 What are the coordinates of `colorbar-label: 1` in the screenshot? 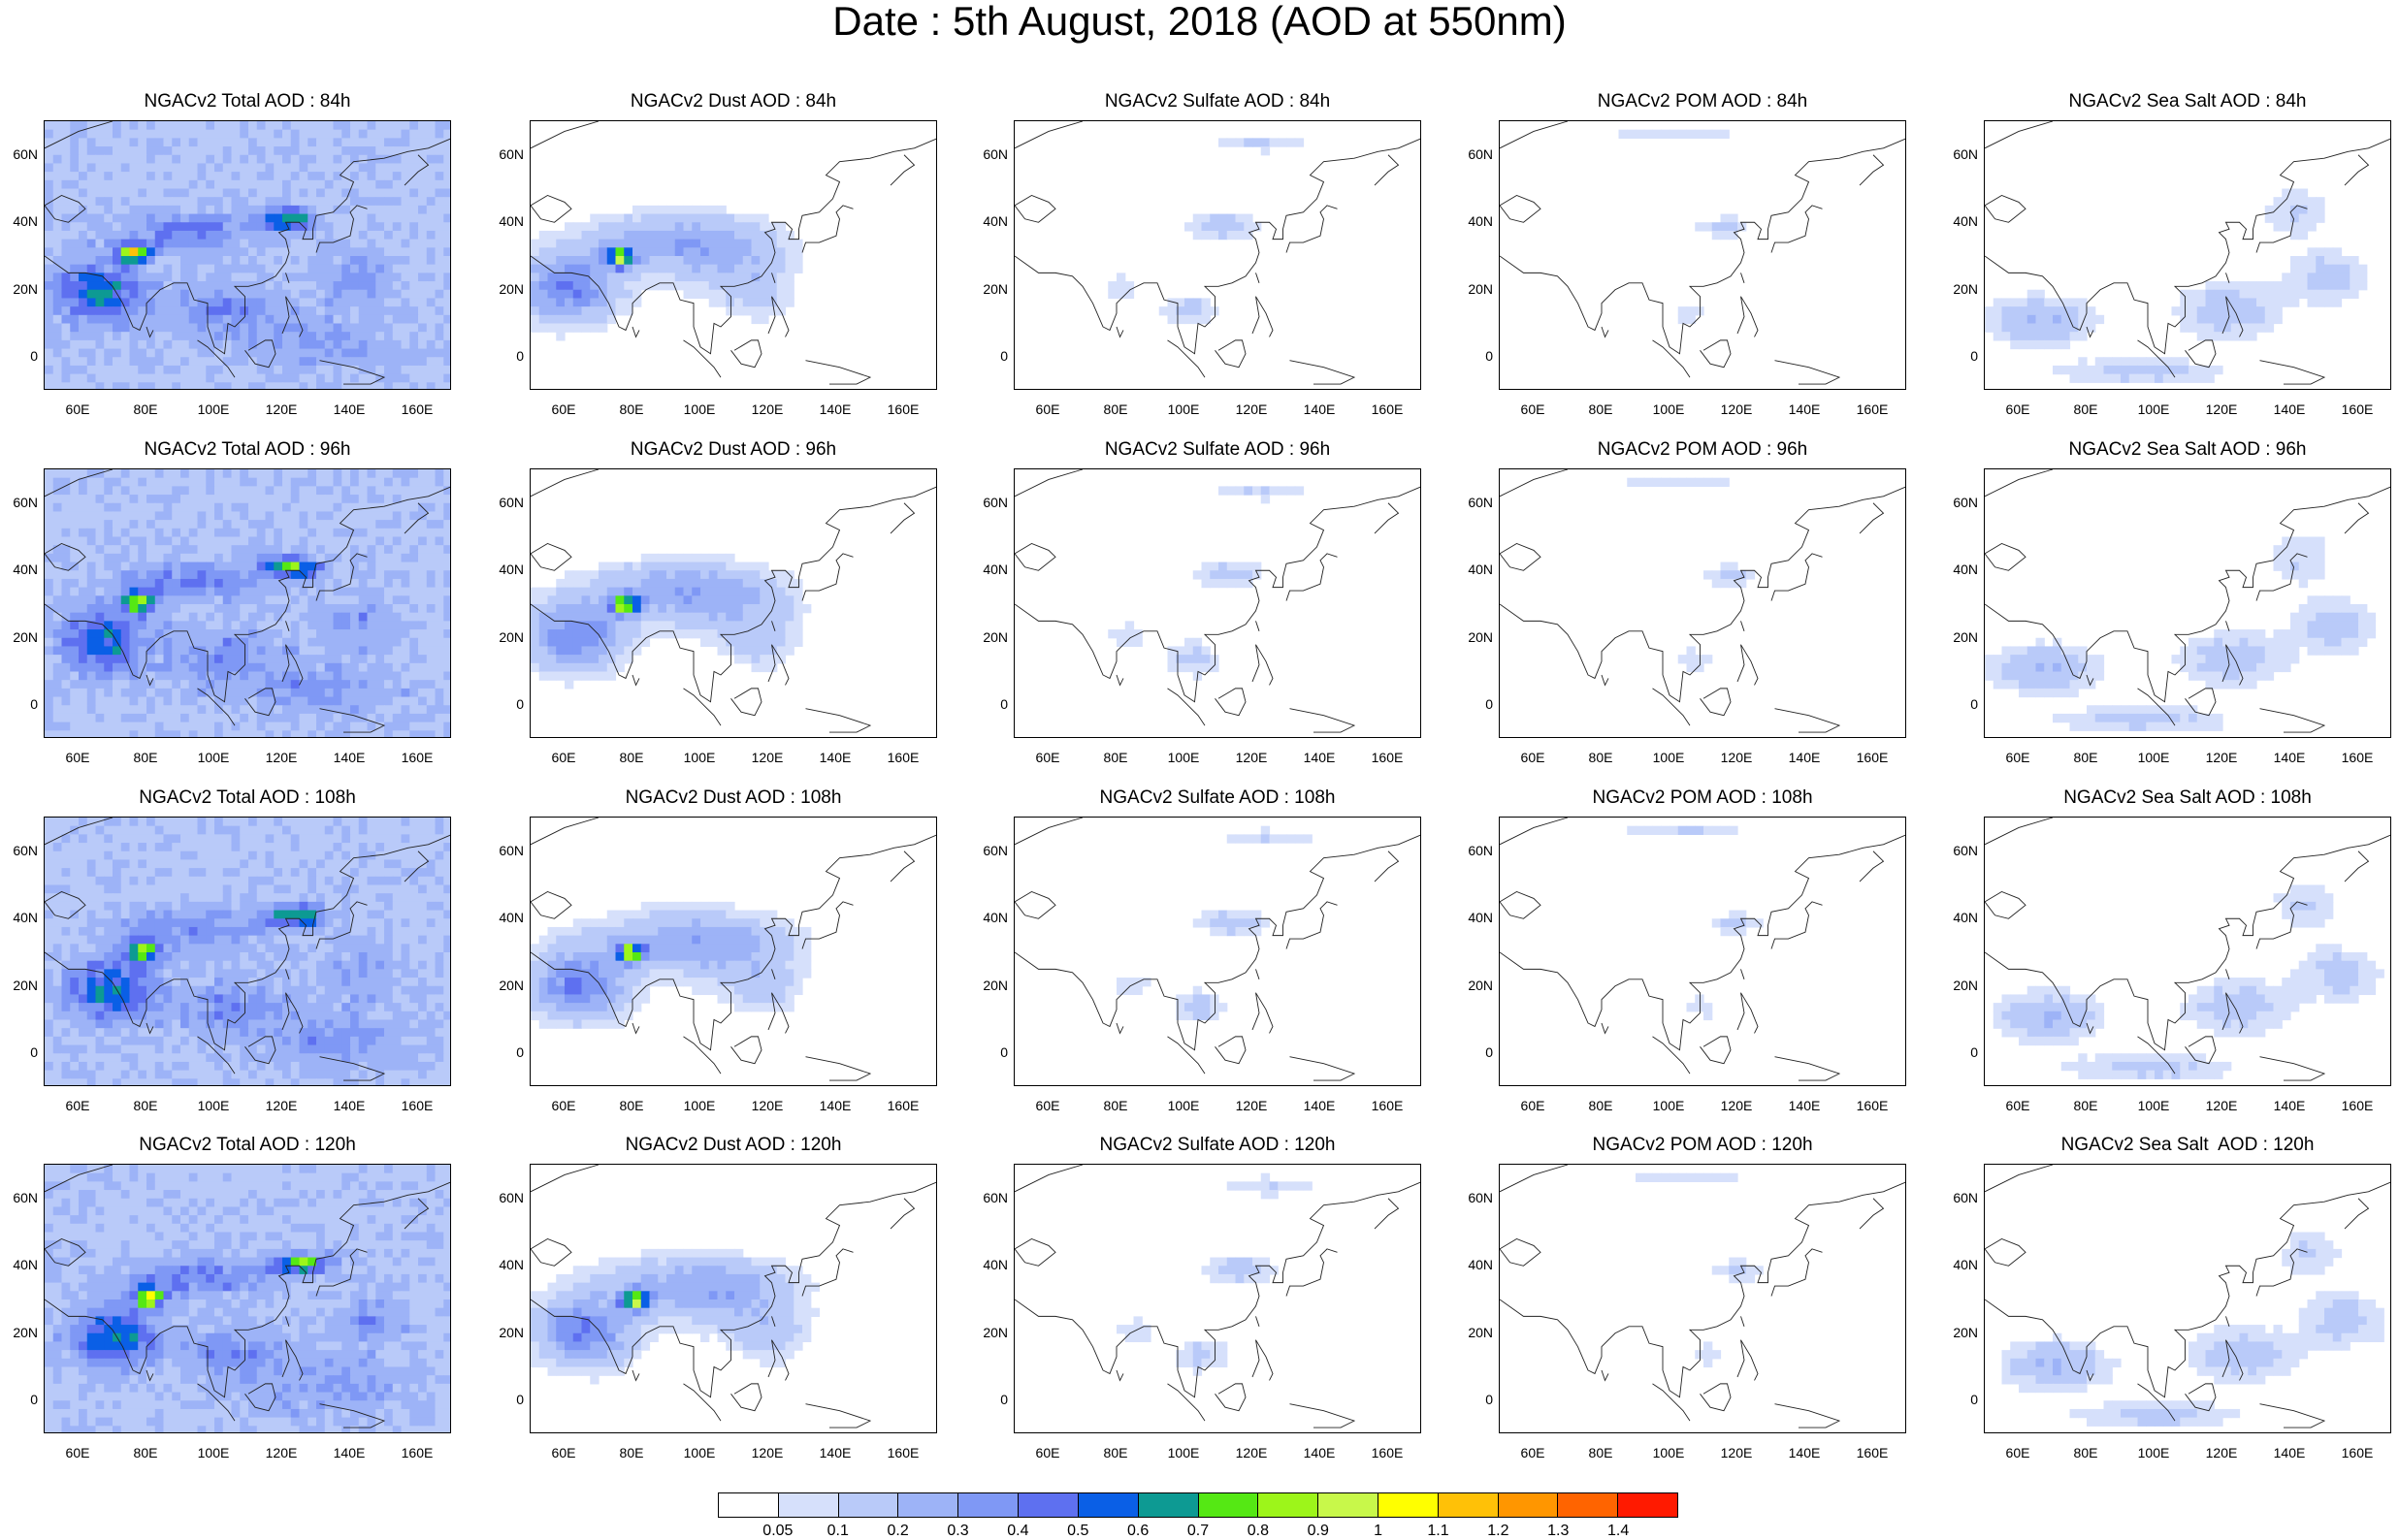 It's located at (1378, 1531).